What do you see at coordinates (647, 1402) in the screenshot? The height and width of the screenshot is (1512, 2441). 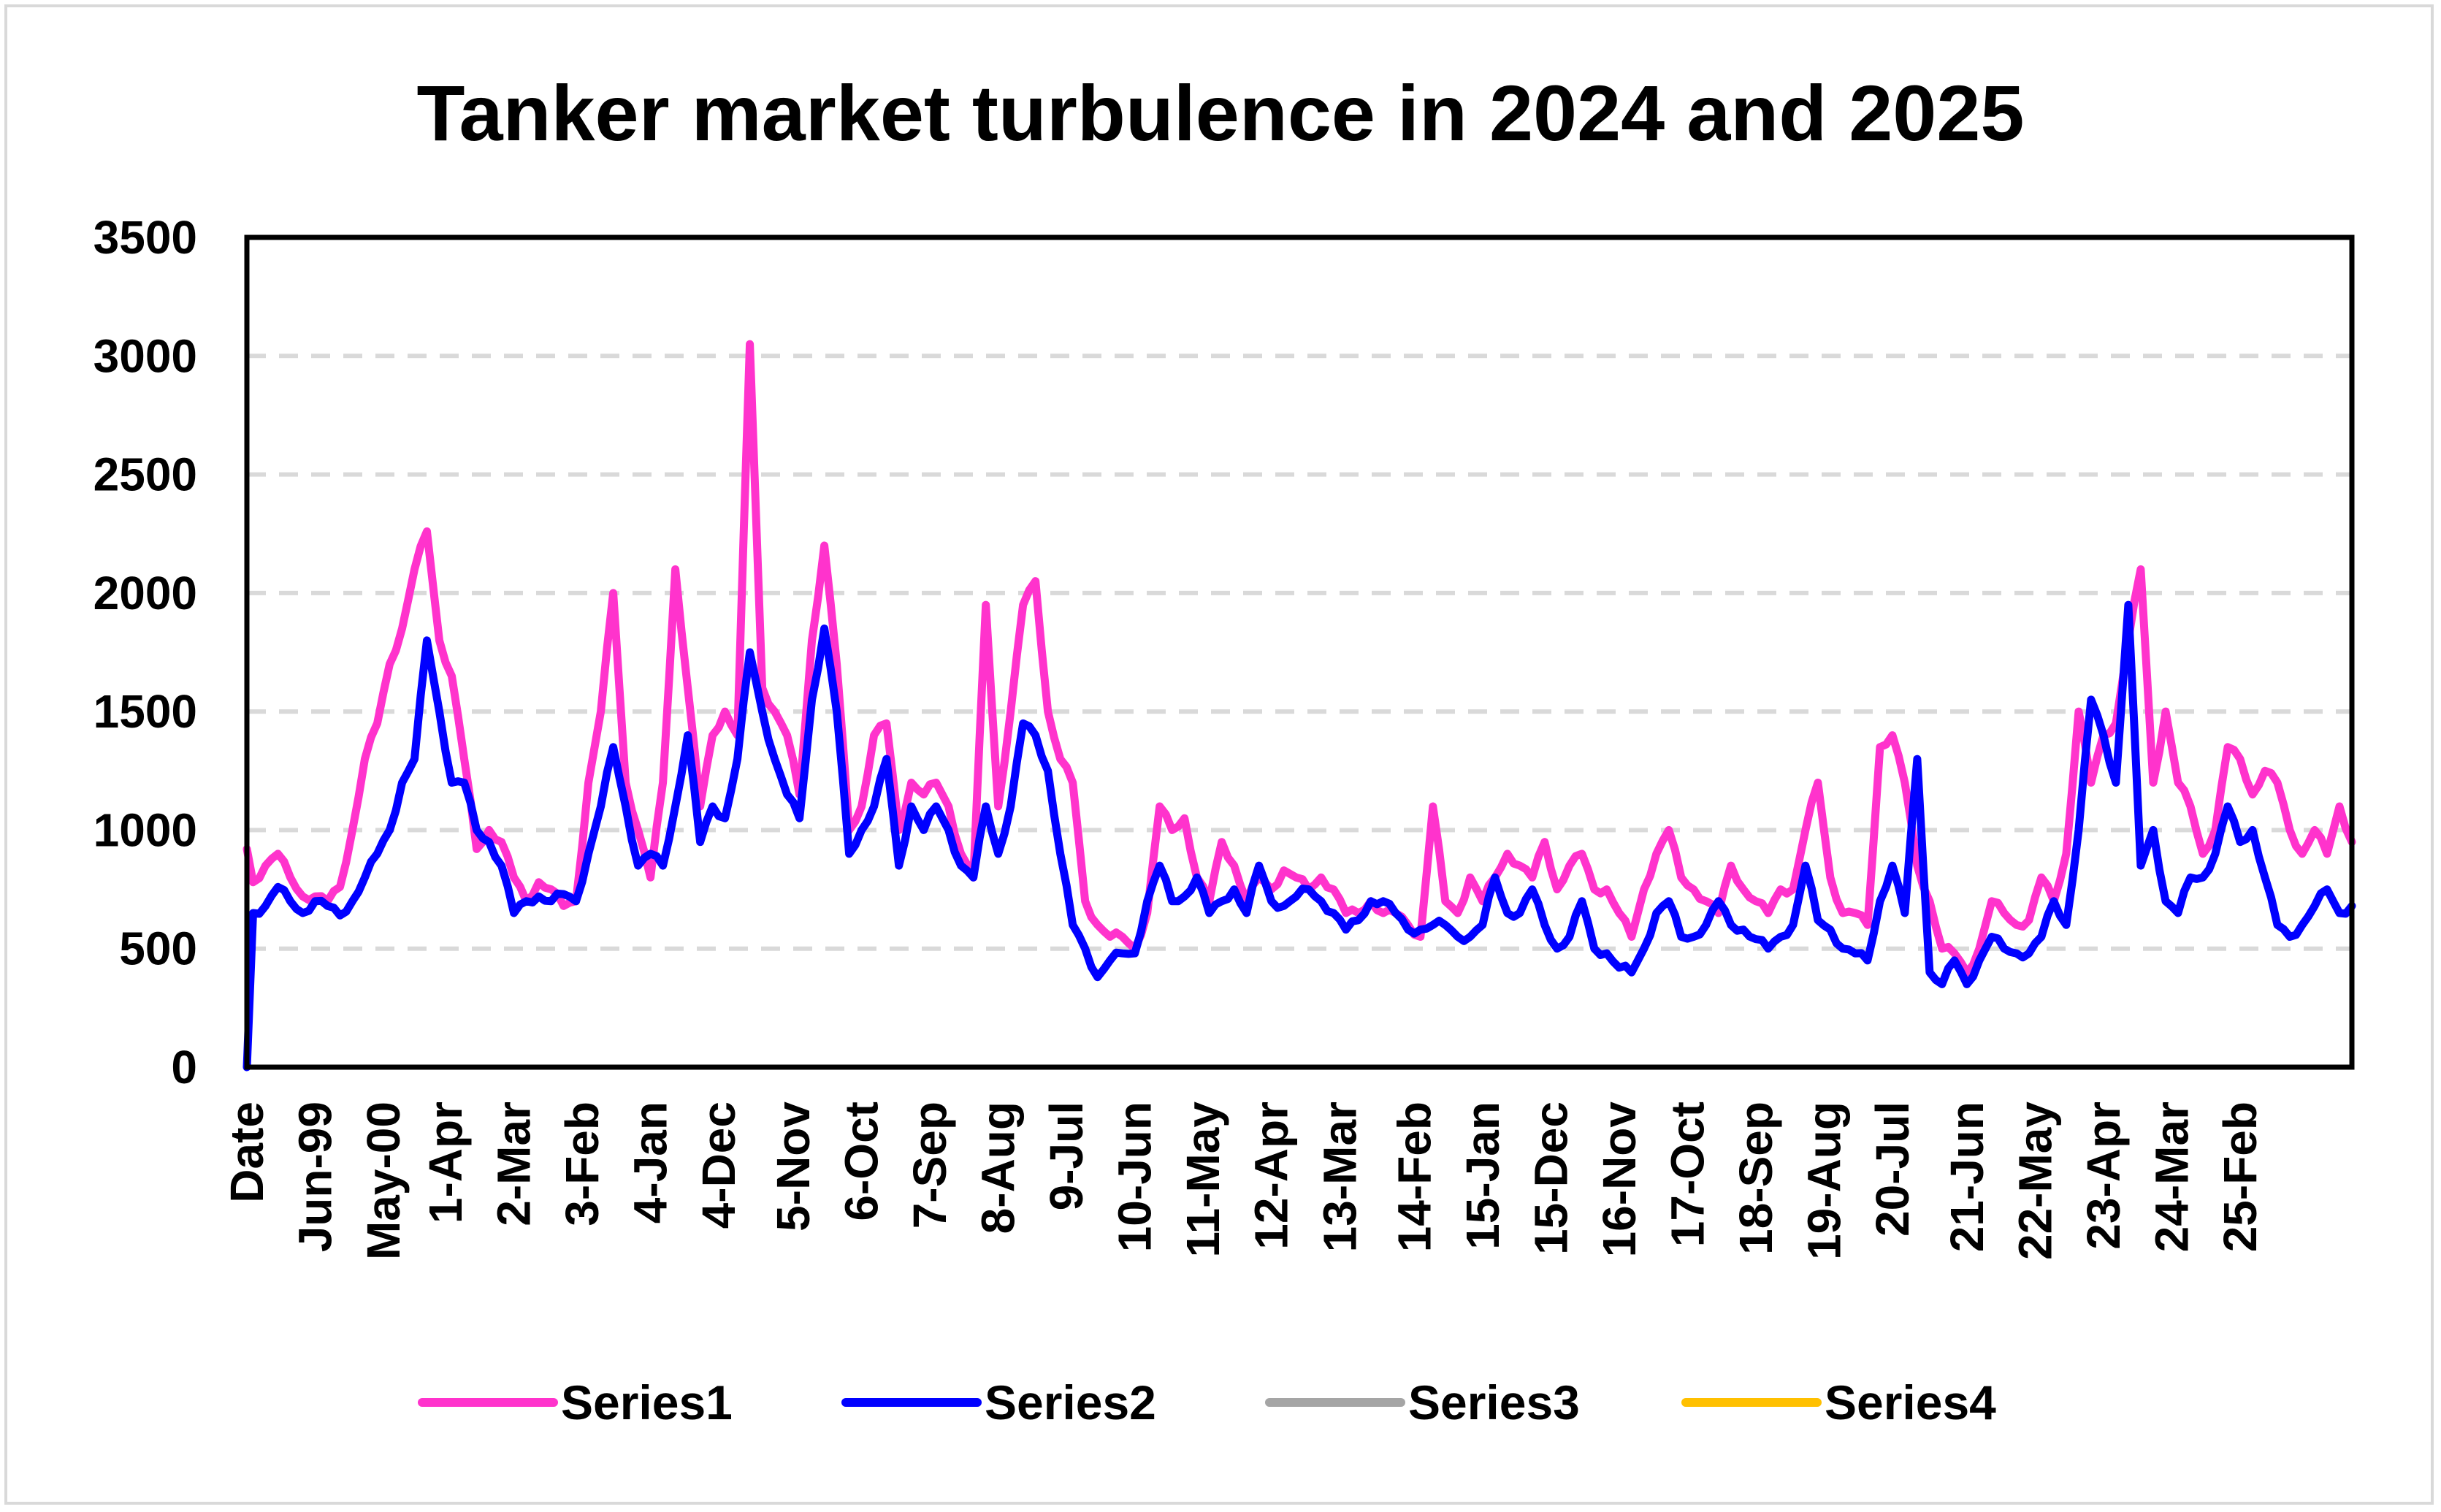 I see `legend-label-series1: Series1` at bounding box center [647, 1402].